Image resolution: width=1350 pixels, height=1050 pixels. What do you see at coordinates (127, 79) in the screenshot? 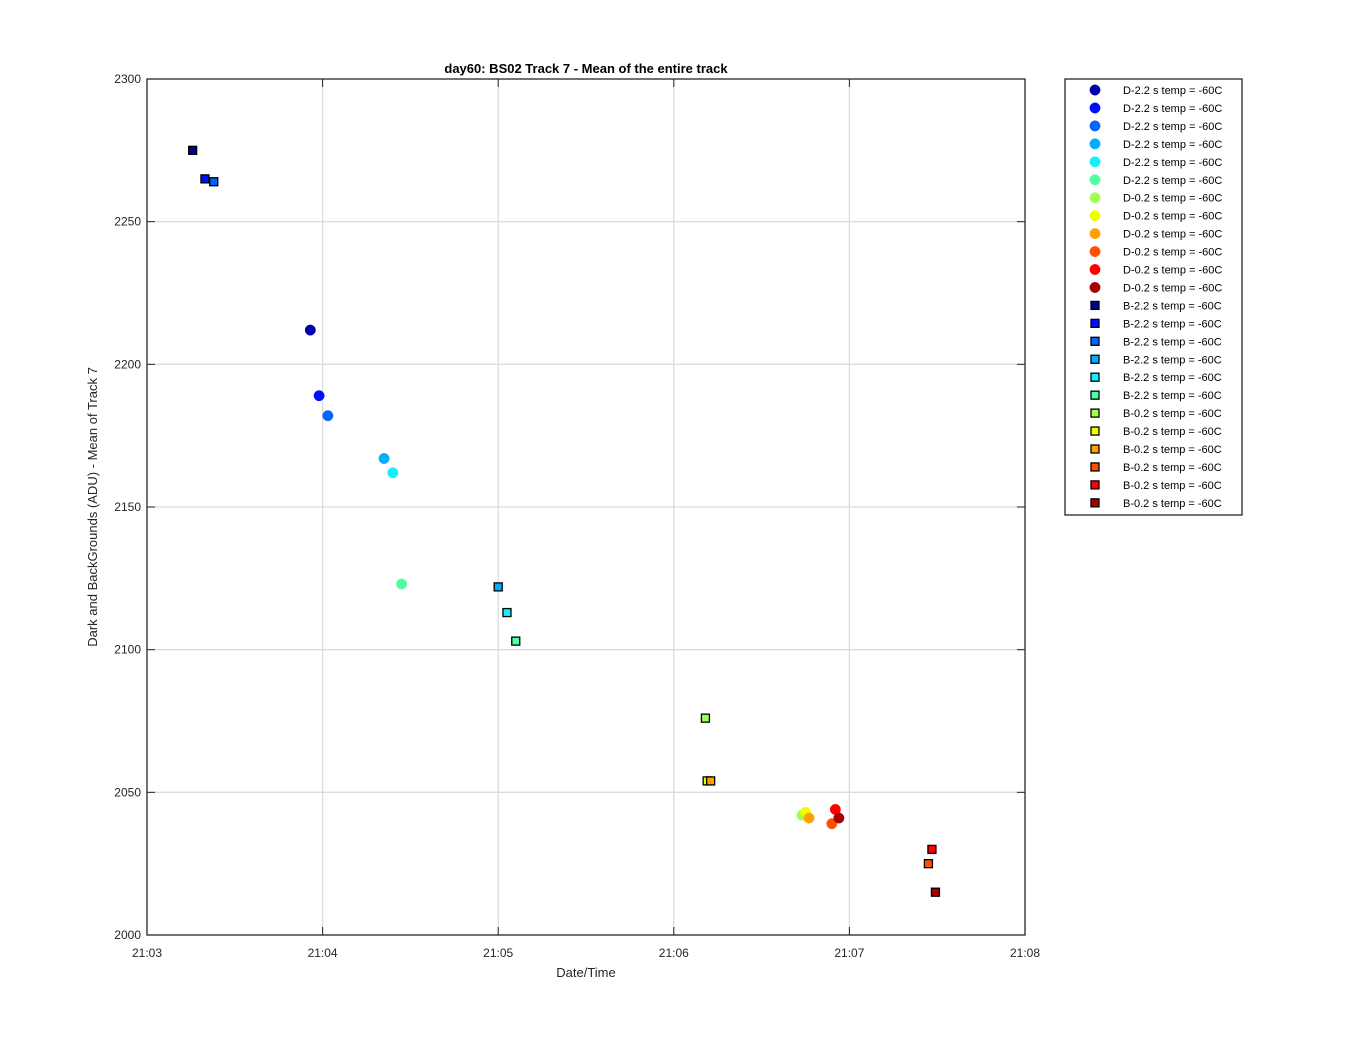
I see `y-tick-label: 2300` at bounding box center [127, 79].